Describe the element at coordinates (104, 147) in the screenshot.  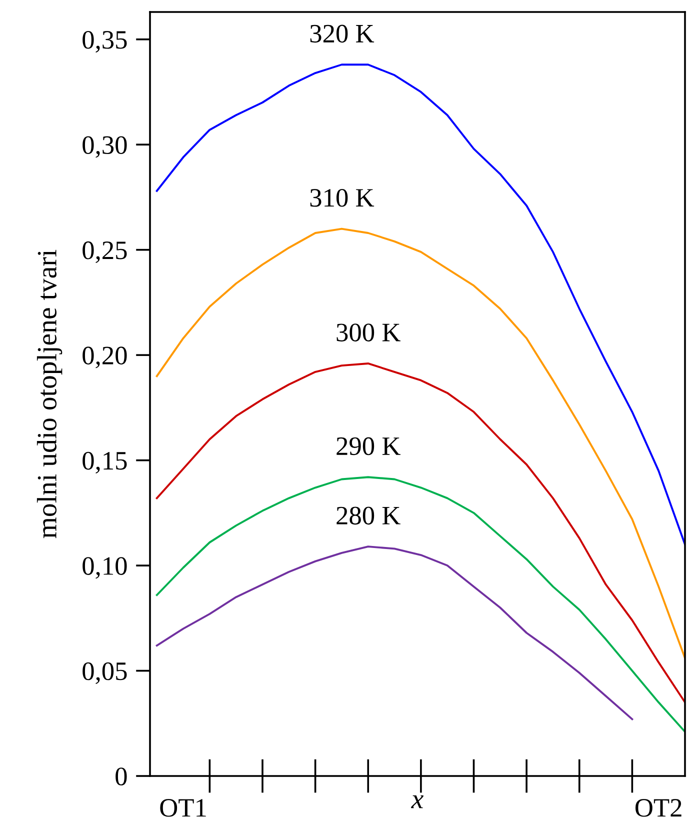
I see `y-tick-label: 0,30` at that location.